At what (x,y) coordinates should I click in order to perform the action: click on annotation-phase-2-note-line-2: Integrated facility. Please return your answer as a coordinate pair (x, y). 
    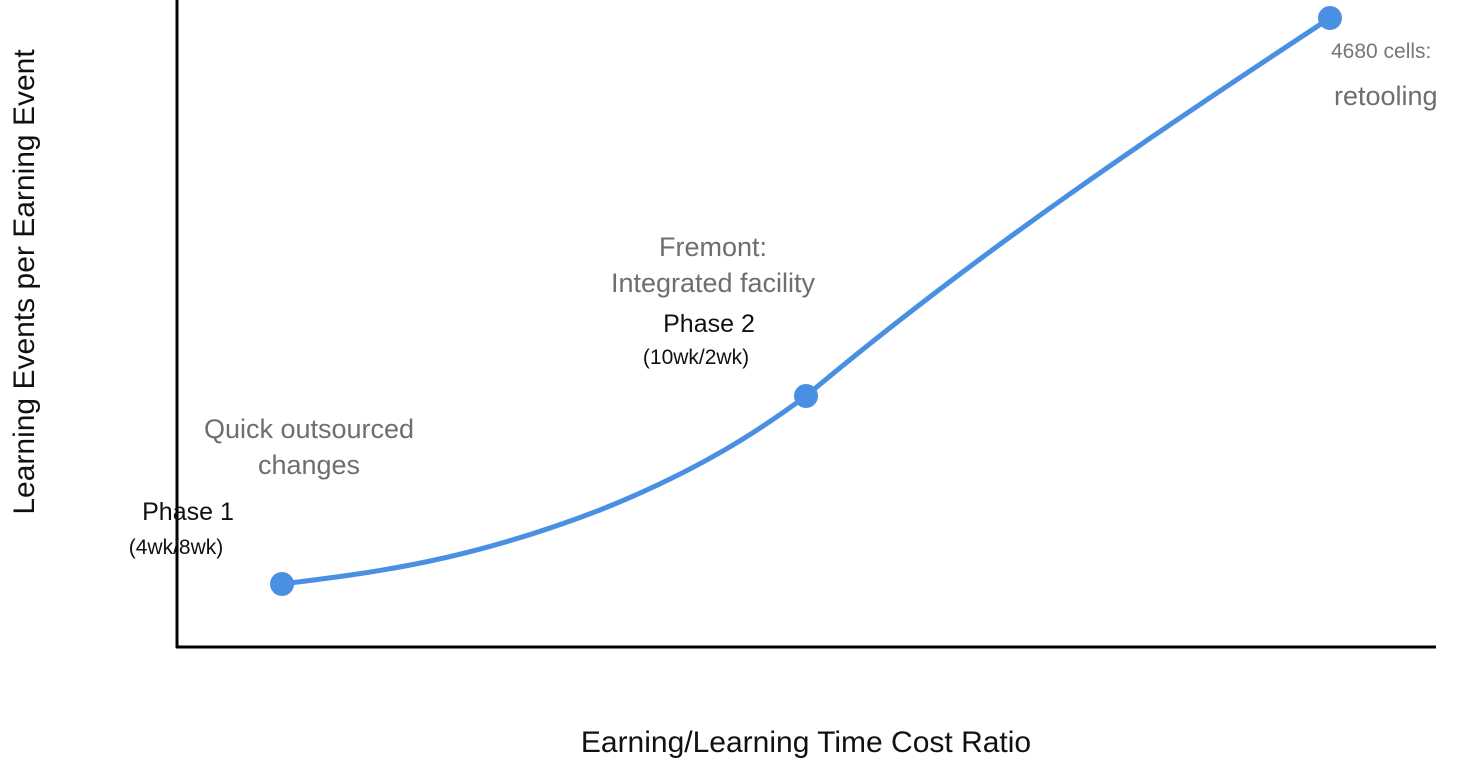
    Looking at the image, I should click on (713, 283).